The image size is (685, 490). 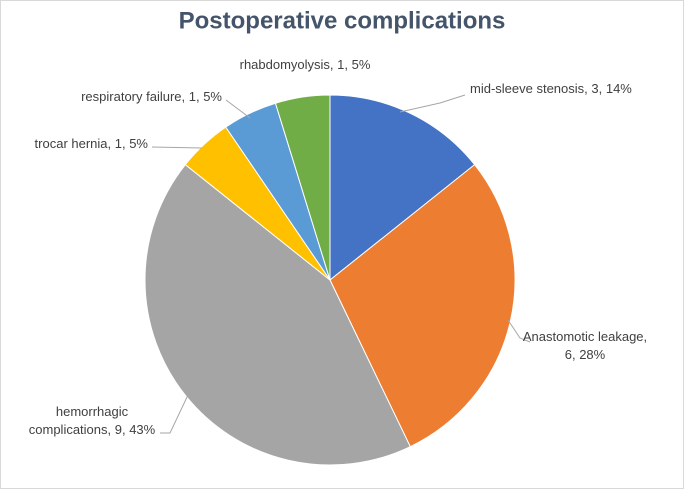 I want to click on data-label: hemorrhagic complications, 9, 43%, so click(x=92, y=420).